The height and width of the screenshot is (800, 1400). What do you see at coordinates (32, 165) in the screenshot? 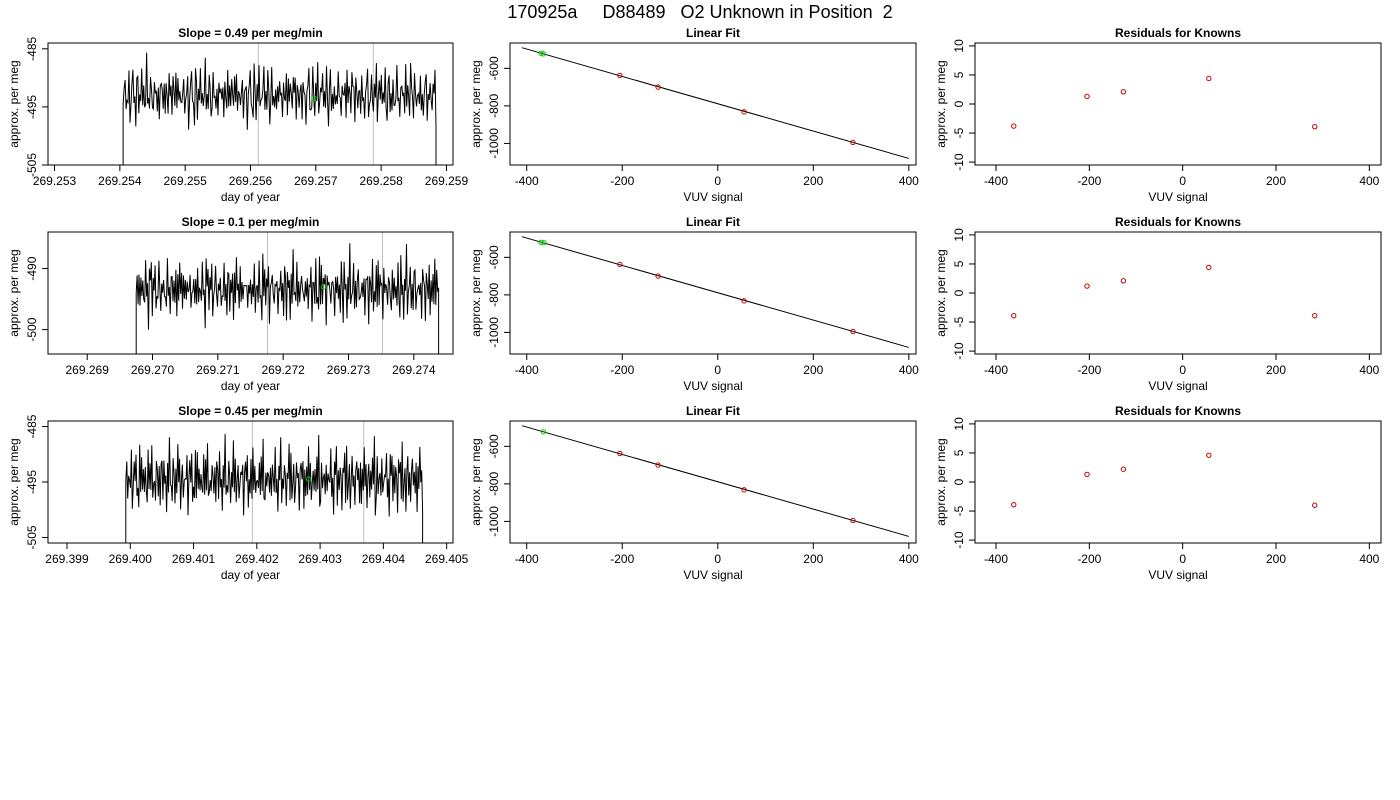
I see `y-tick-label: -505` at bounding box center [32, 165].